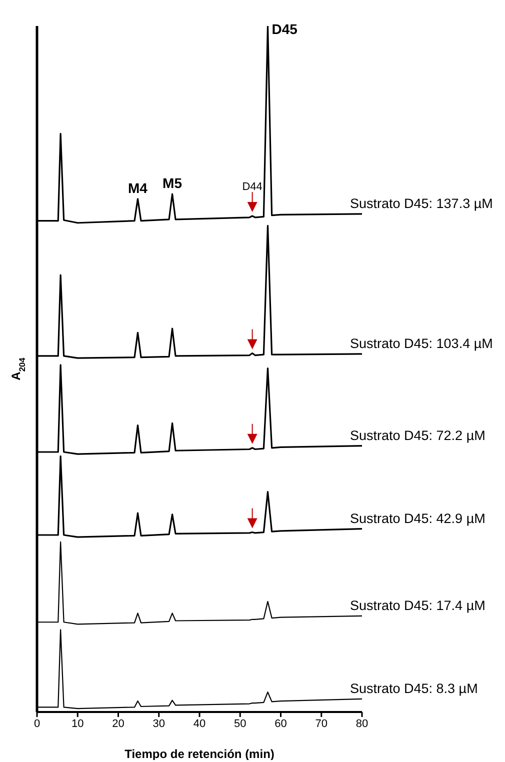  What do you see at coordinates (418, 605) in the screenshot?
I see `series-label: Sustrato D45: 17.4 µM` at bounding box center [418, 605].